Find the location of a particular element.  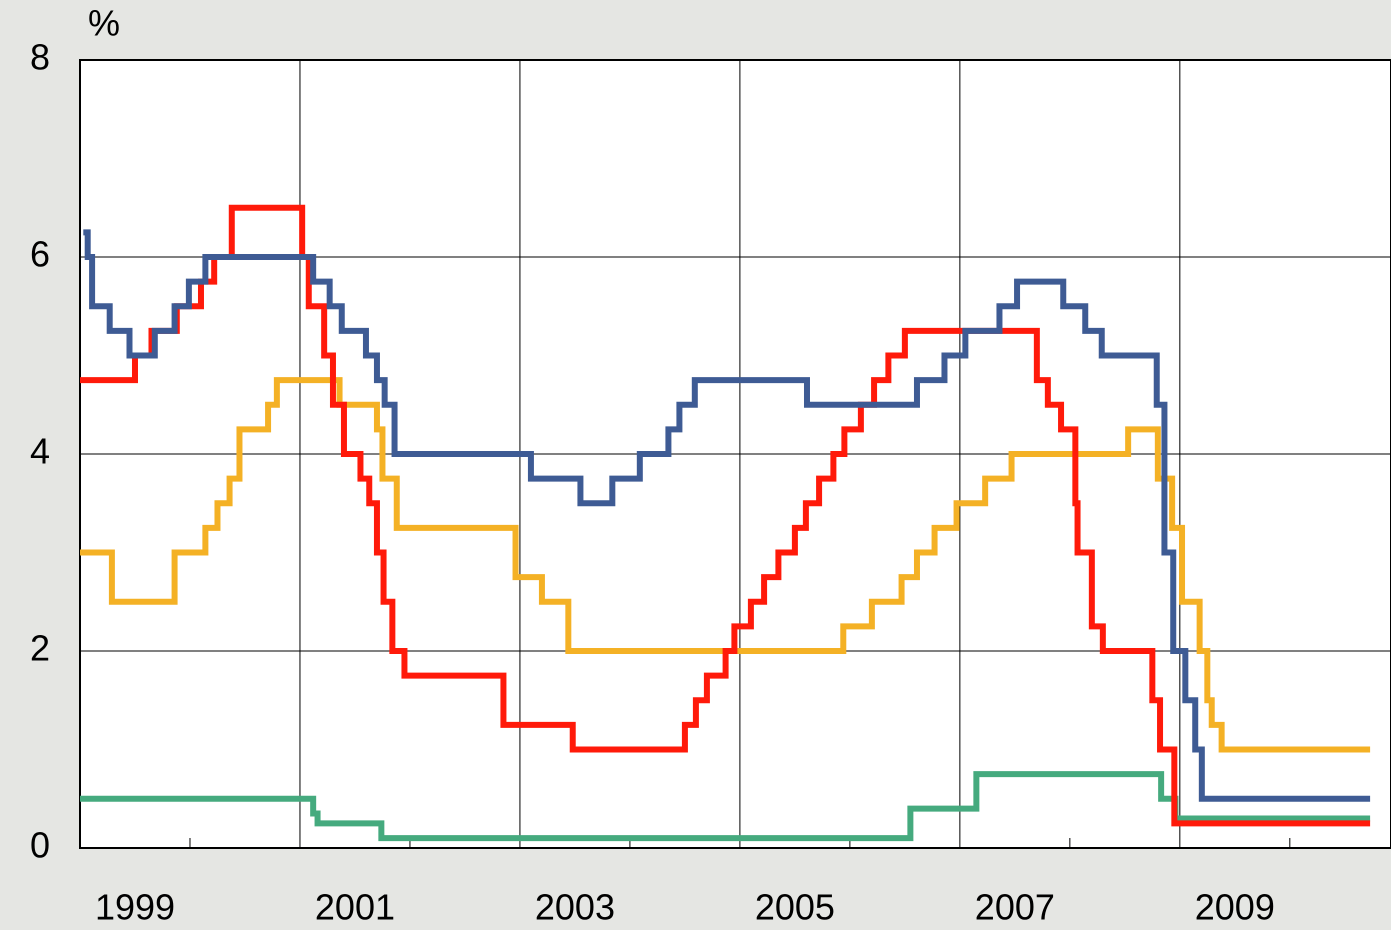

x-tick-label: 2005 is located at coordinates (795, 907).